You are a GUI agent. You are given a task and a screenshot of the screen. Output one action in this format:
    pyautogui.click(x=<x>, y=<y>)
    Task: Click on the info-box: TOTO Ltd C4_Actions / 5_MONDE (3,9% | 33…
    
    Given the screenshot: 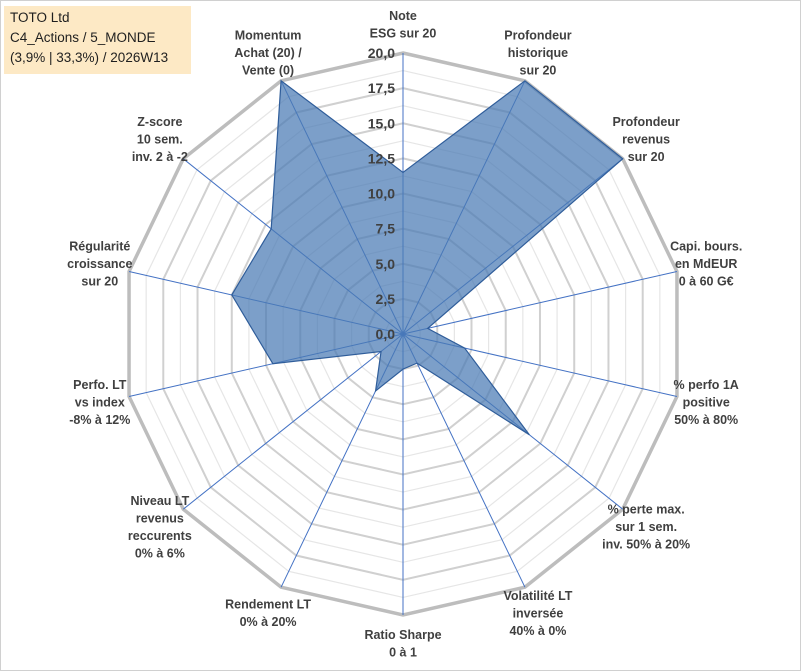 What is the action you would take?
    pyautogui.click(x=97, y=40)
    